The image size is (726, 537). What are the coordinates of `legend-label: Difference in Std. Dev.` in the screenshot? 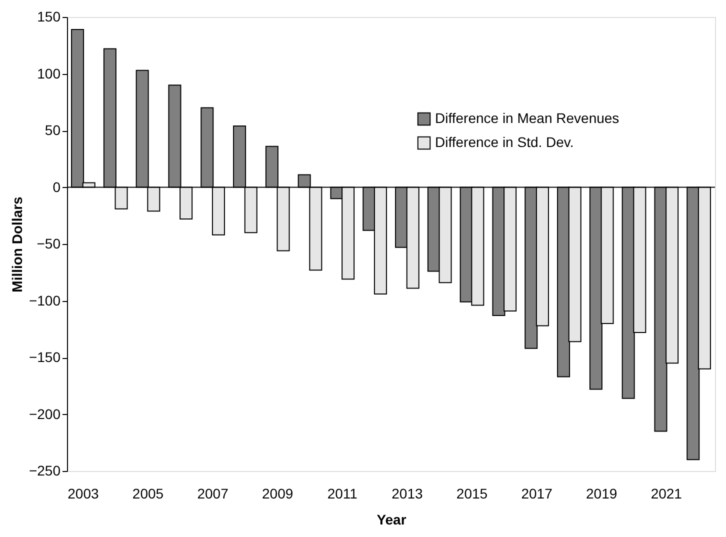 It's located at (504, 142).